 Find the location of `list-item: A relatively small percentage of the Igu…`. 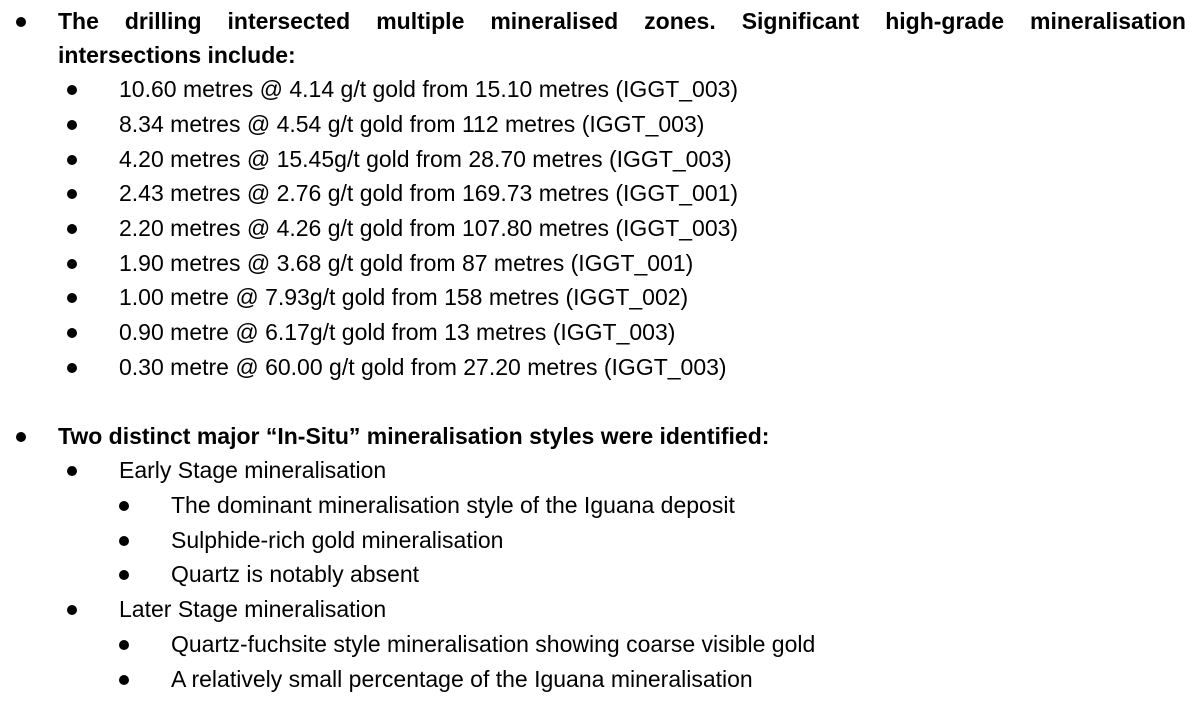

list-item: A relatively small percentage of the Igu… is located at coordinates (462, 679).